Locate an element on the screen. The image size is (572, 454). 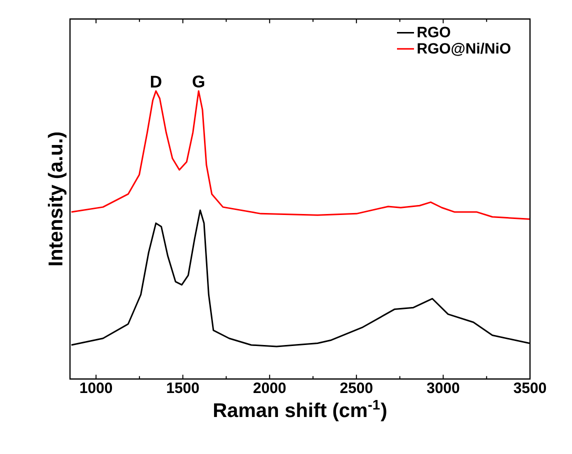
x-axis-title: Raman shift (cm$^{-1}$) is located at coordinates (300, 411).